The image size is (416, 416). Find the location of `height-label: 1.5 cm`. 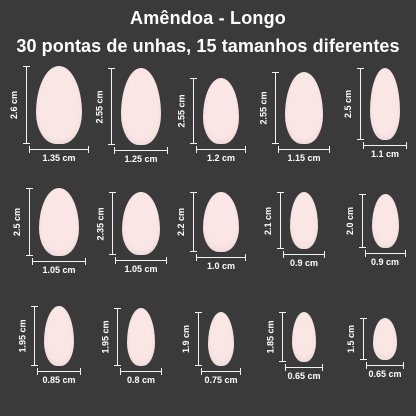

height-label: 1.5 cm is located at coordinates (351, 339).